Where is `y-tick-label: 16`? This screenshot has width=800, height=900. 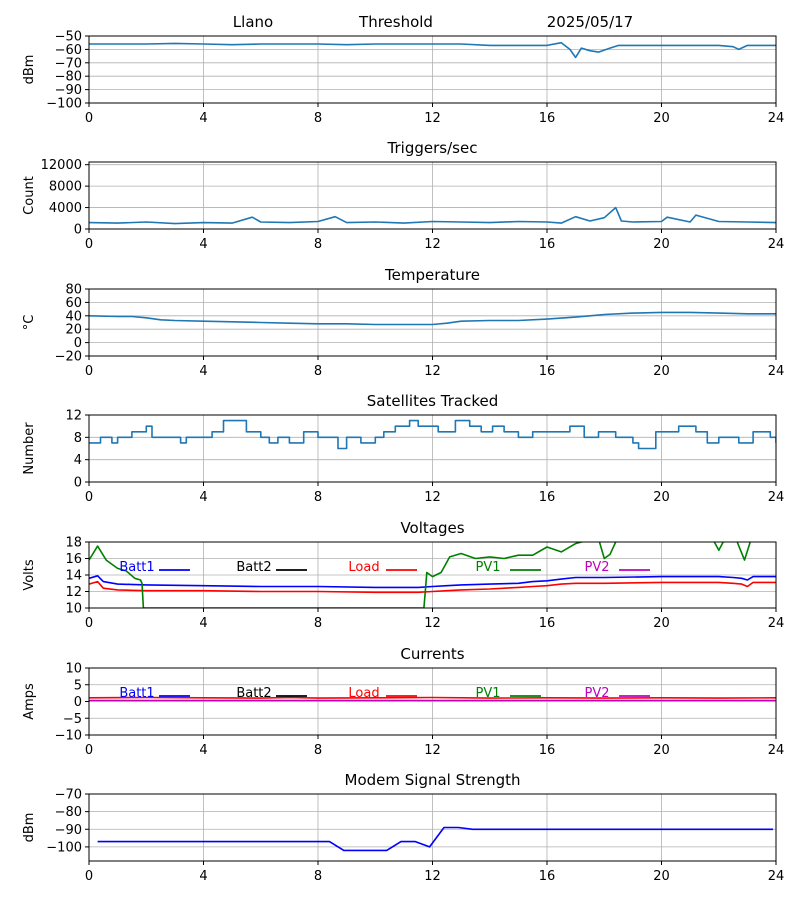
y-tick-label: 16 is located at coordinates (73, 559).